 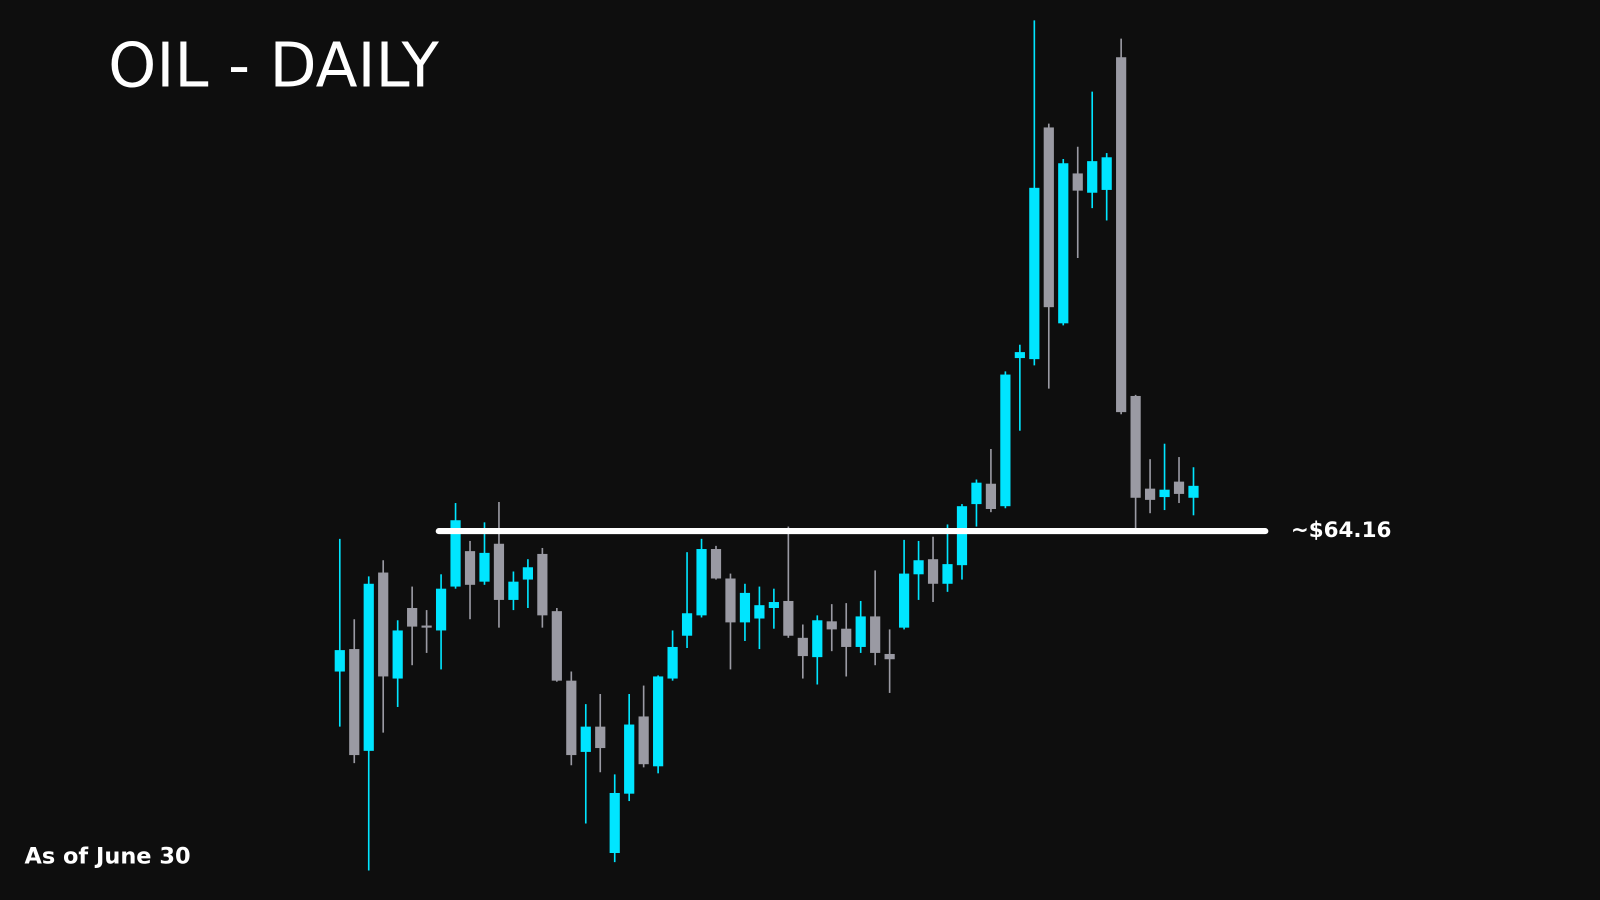 What do you see at coordinates (1341, 530) in the screenshot?
I see `level-label: ~$64.16` at bounding box center [1341, 530].